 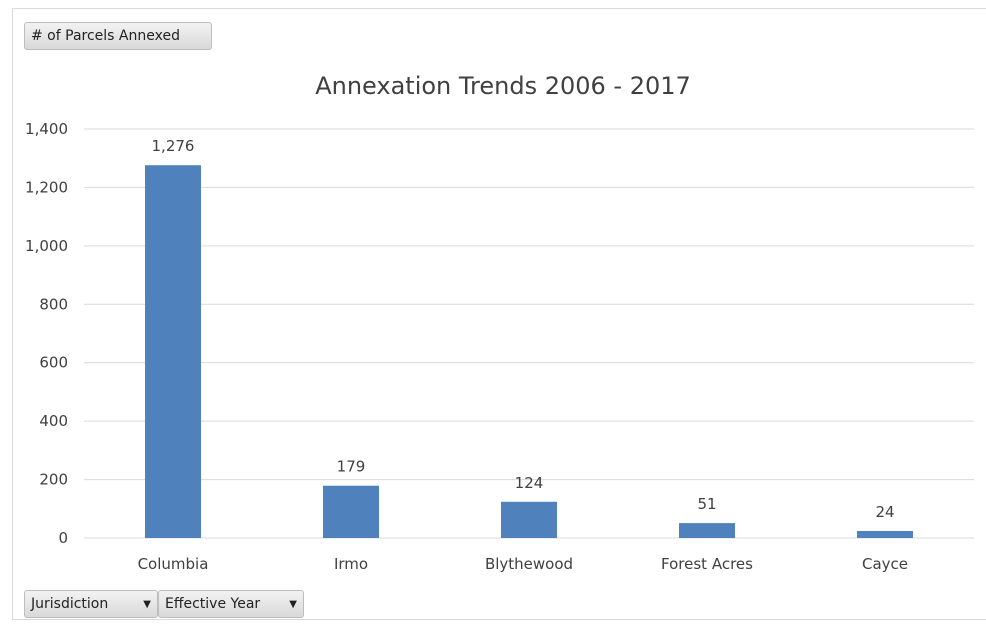 I want to click on effective-year-filter-button: Effective Year ▼, so click(x=231, y=604).